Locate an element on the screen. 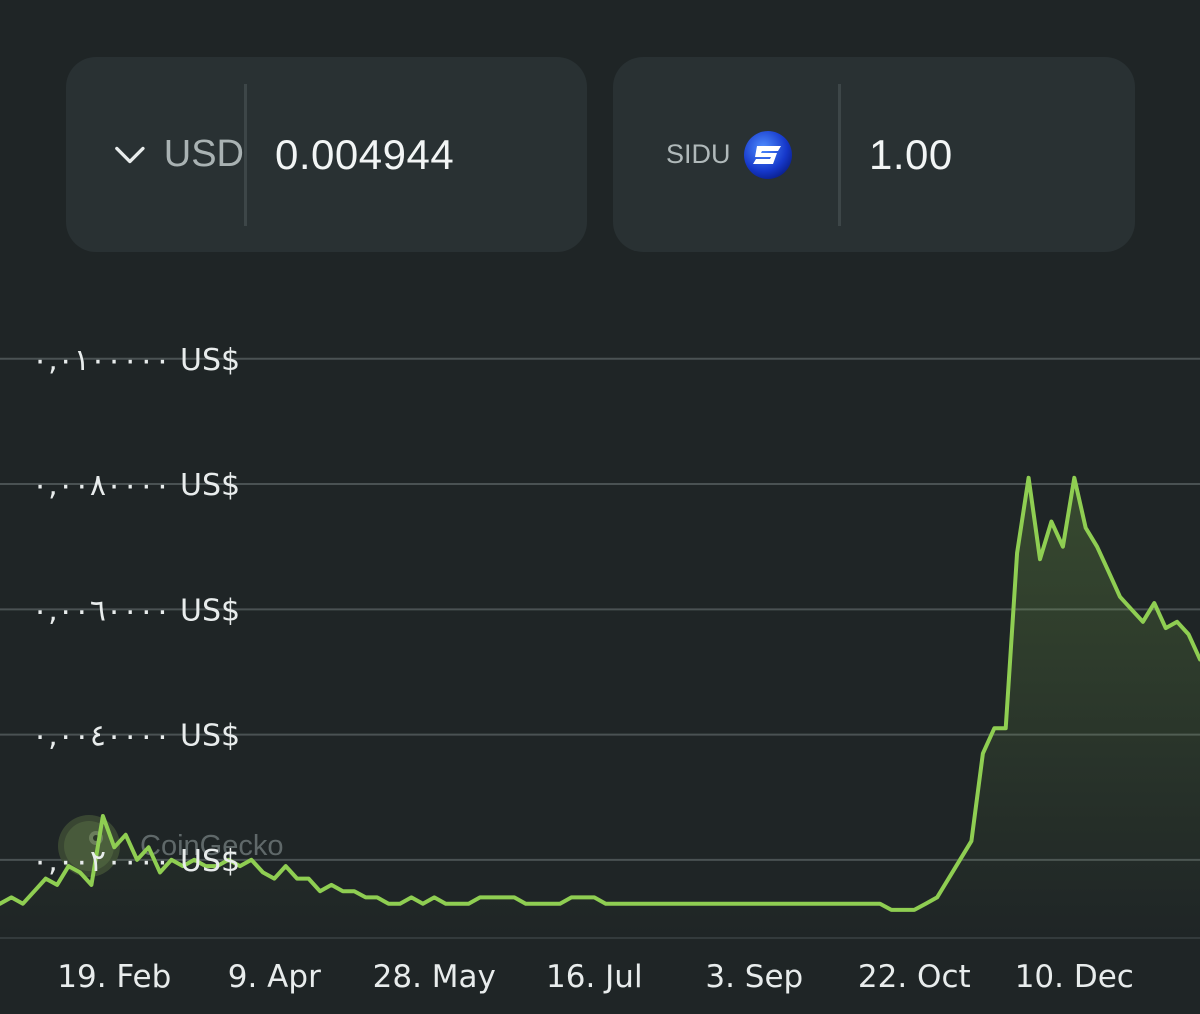 This screenshot has width=1200, height=1014. chevron-down-icon is located at coordinates (130, 155).